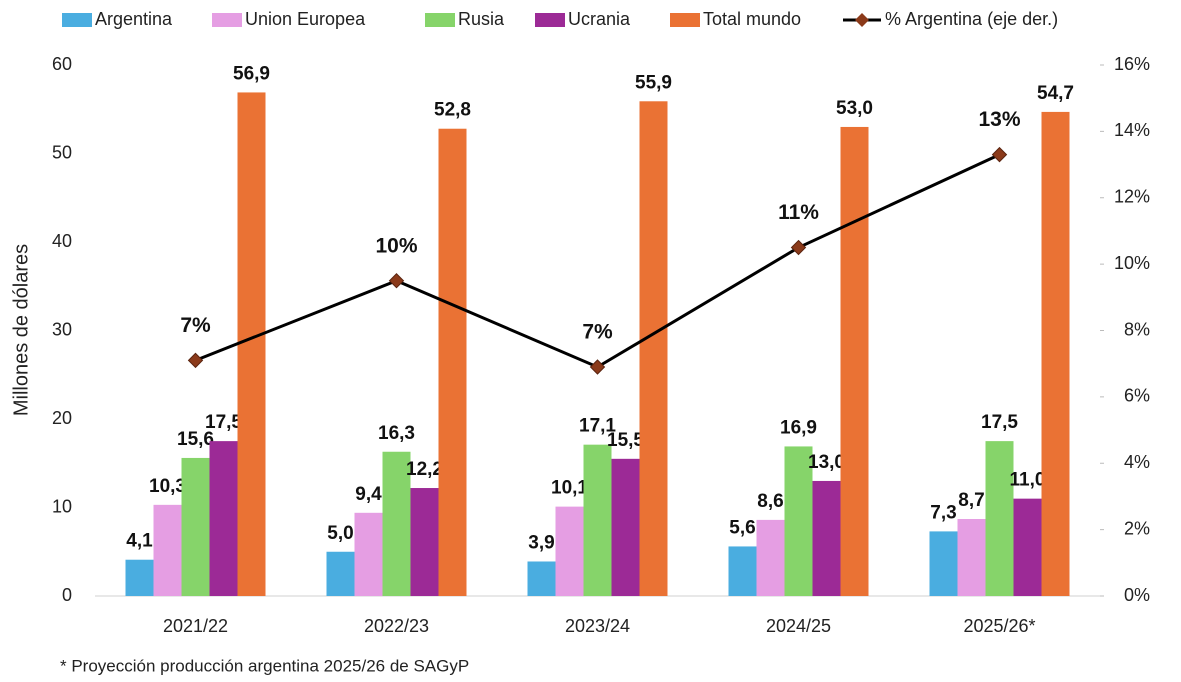 The height and width of the screenshot is (682, 1181). Describe the element at coordinates (62, 152) in the screenshot. I see `y-tick-label: 50` at that location.